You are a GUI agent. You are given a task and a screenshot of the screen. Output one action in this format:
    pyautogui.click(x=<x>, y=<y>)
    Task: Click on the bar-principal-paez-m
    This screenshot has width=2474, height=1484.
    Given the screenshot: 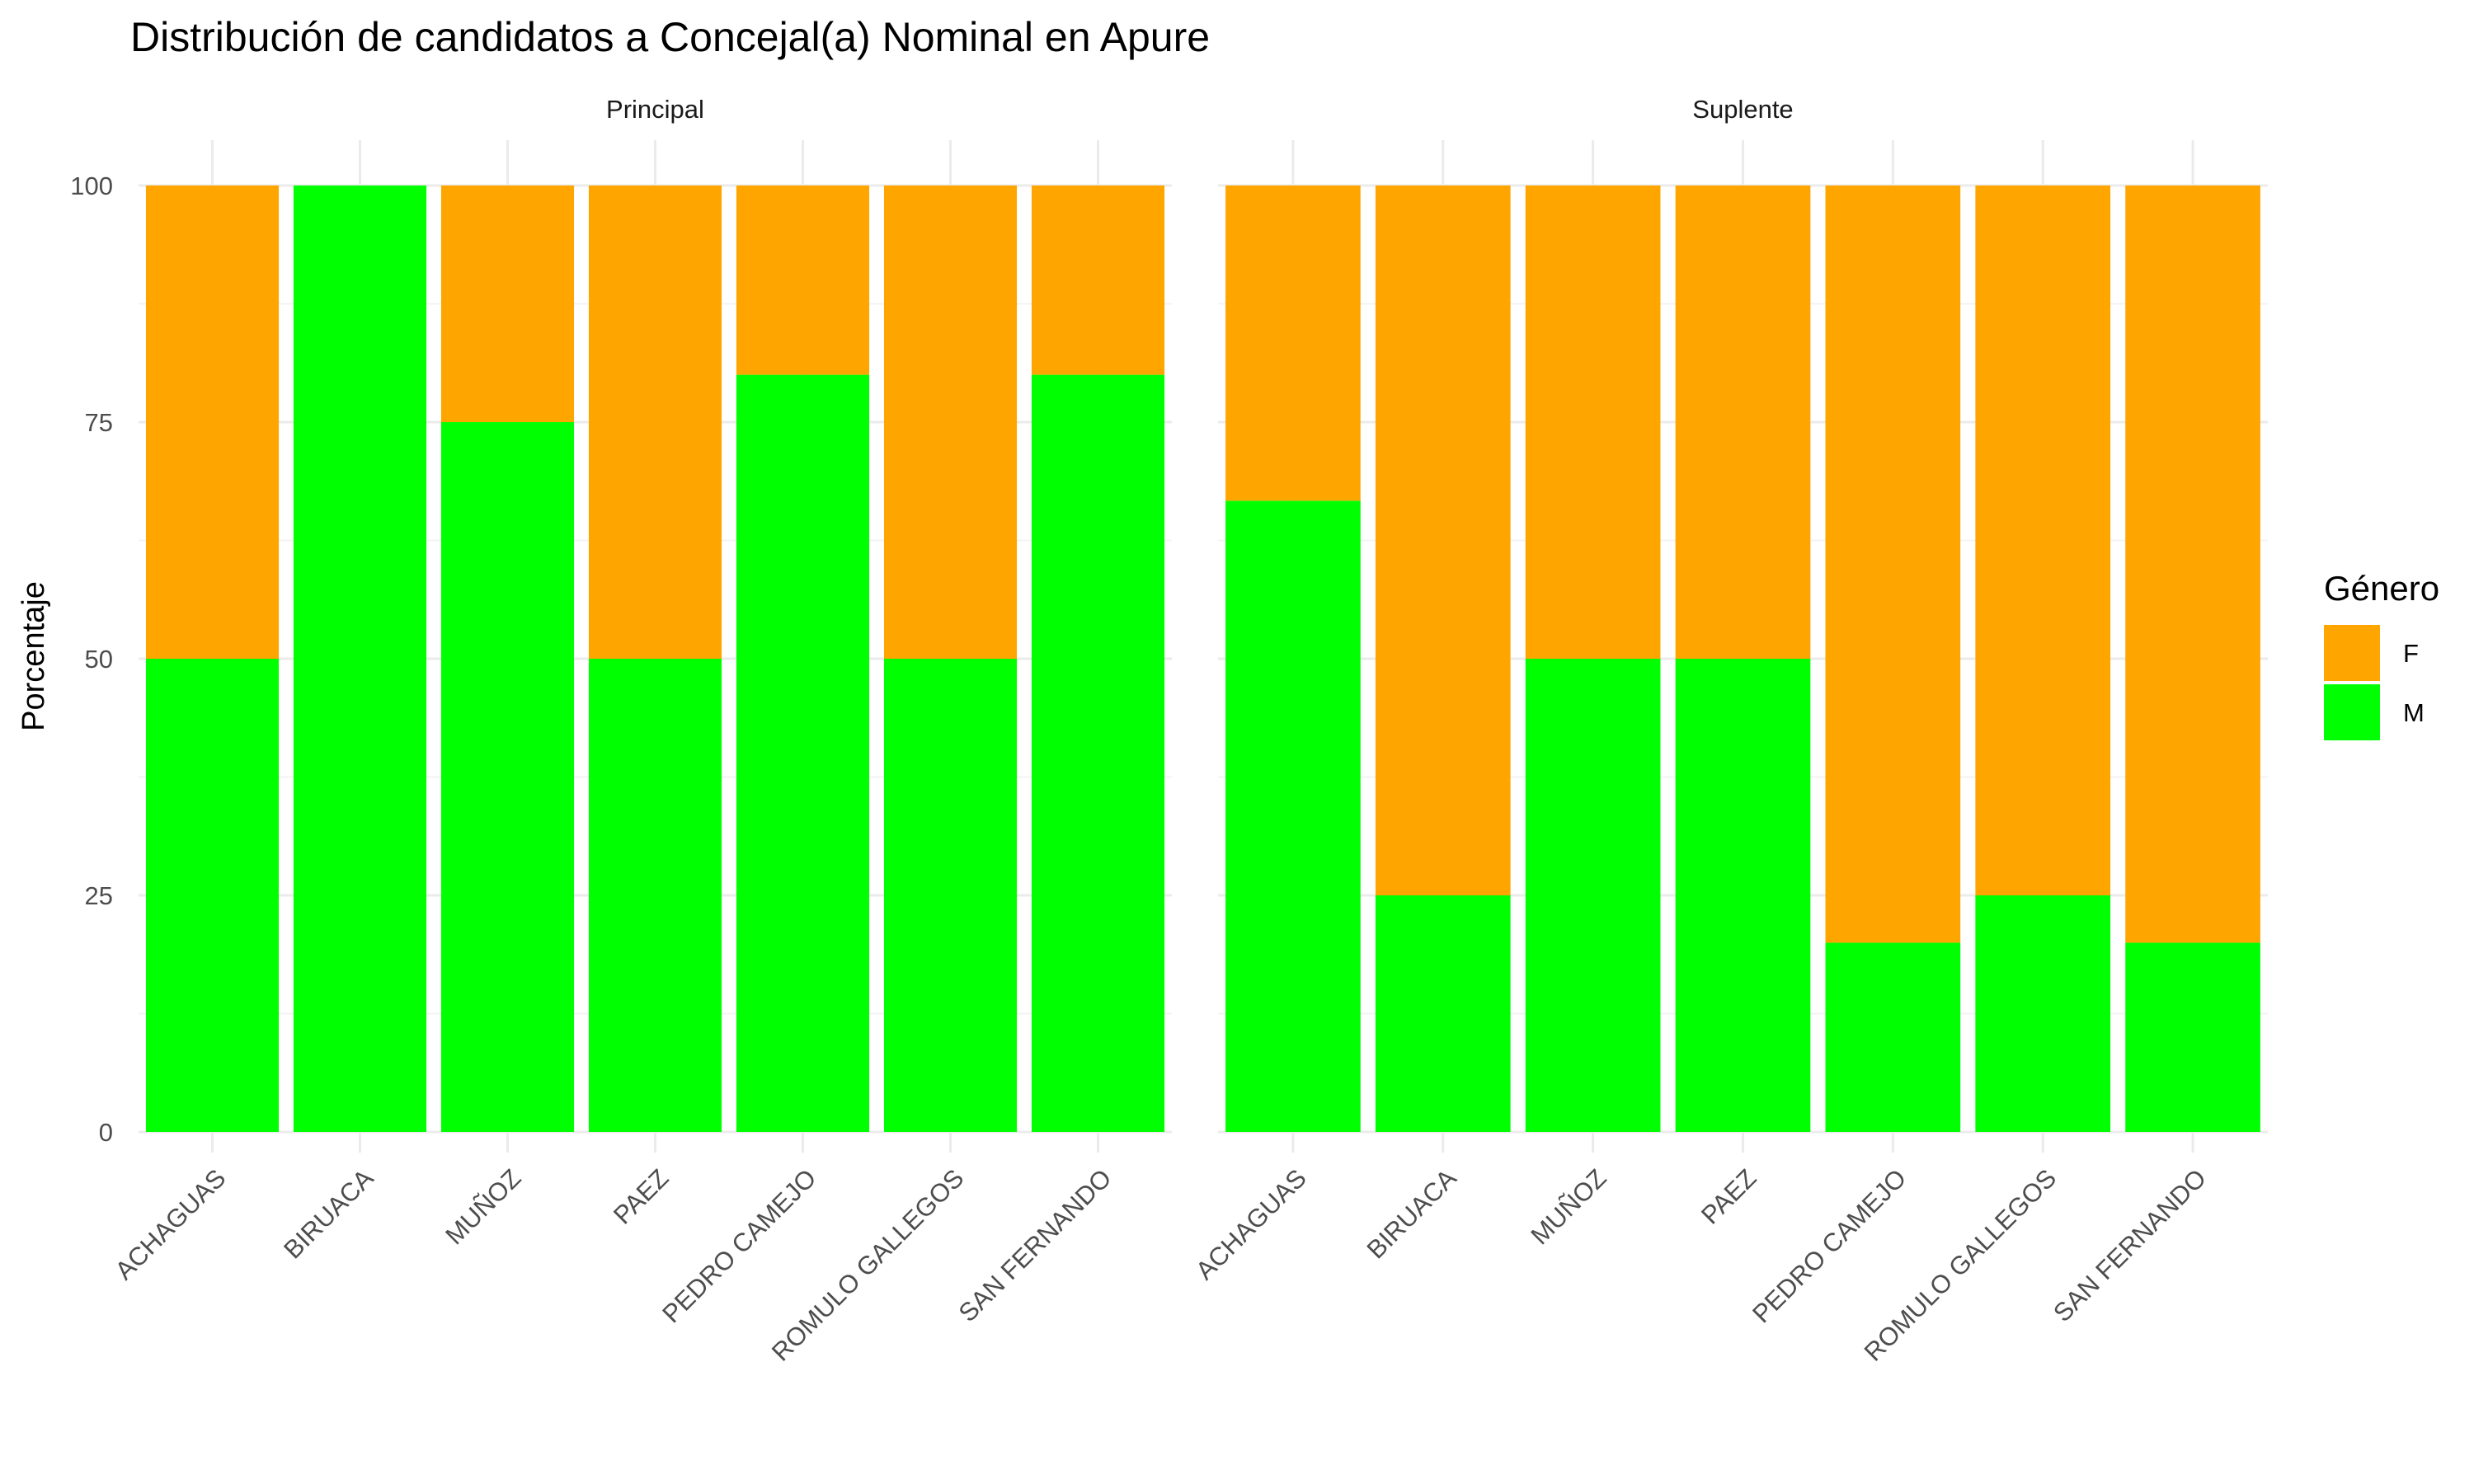 What is the action you would take?
    pyautogui.click(x=655, y=896)
    